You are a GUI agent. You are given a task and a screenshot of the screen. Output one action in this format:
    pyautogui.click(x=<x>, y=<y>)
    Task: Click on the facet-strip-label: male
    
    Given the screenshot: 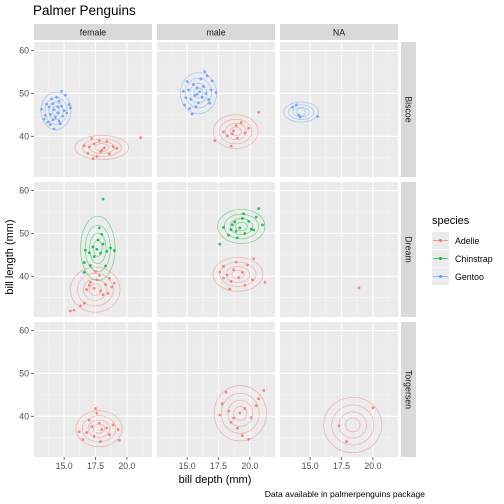 What is the action you would take?
    pyautogui.click(x=215, y=33)
    